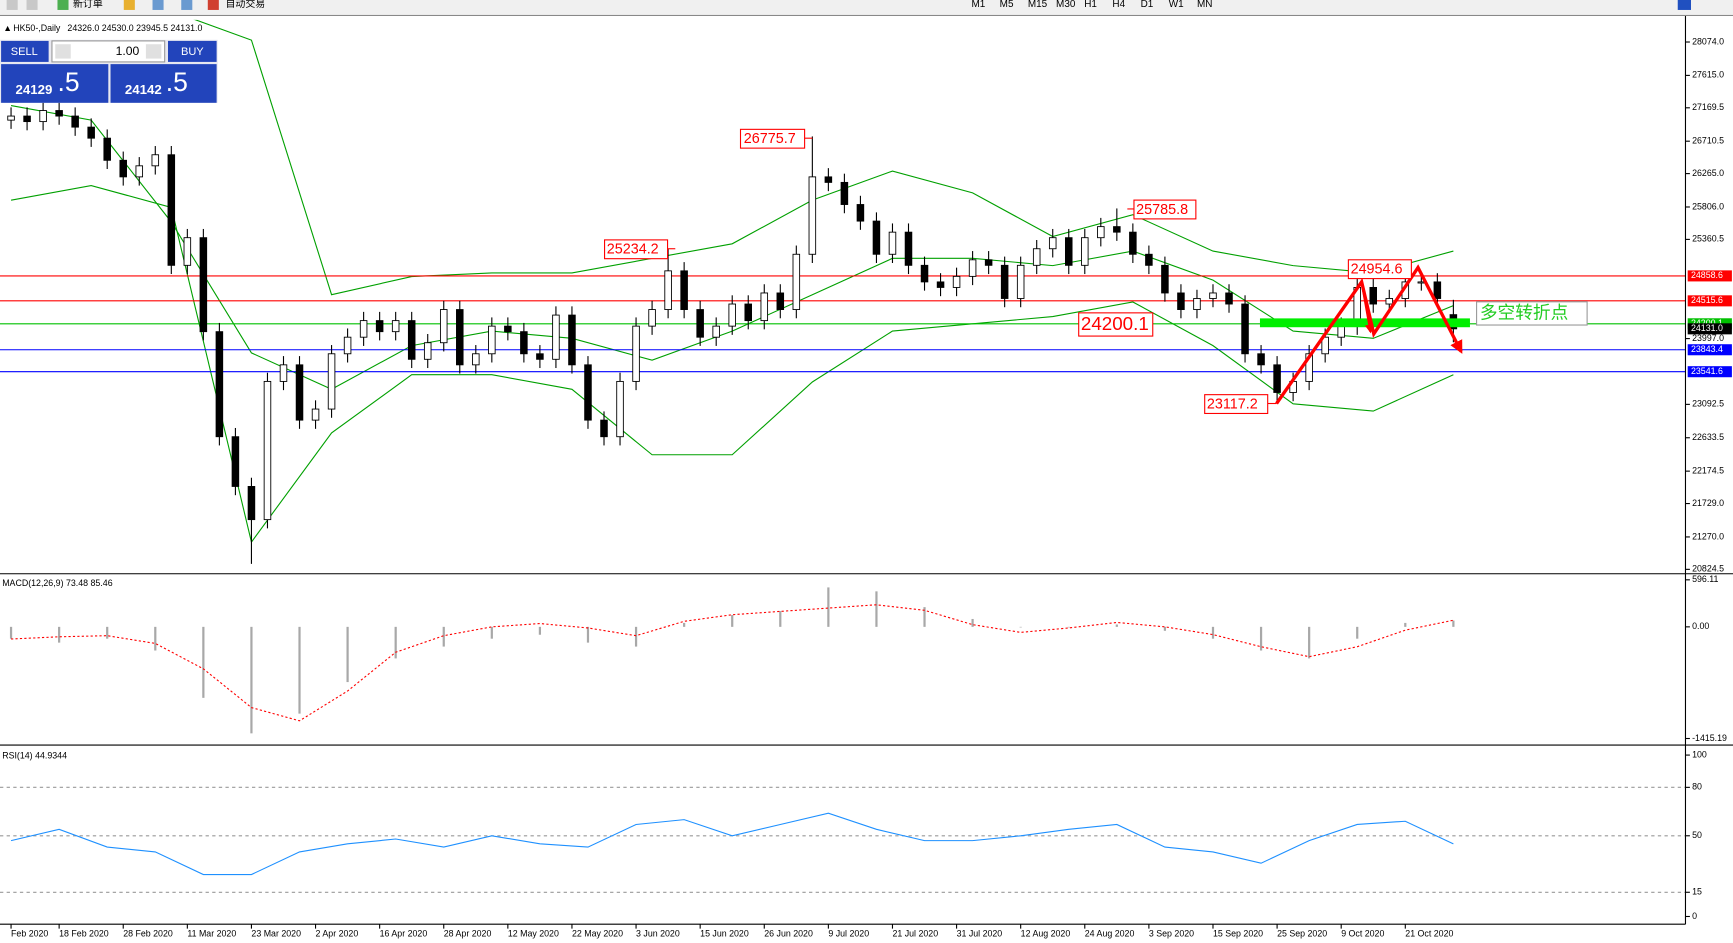  I want to click on volume-up, so click(153, 51).